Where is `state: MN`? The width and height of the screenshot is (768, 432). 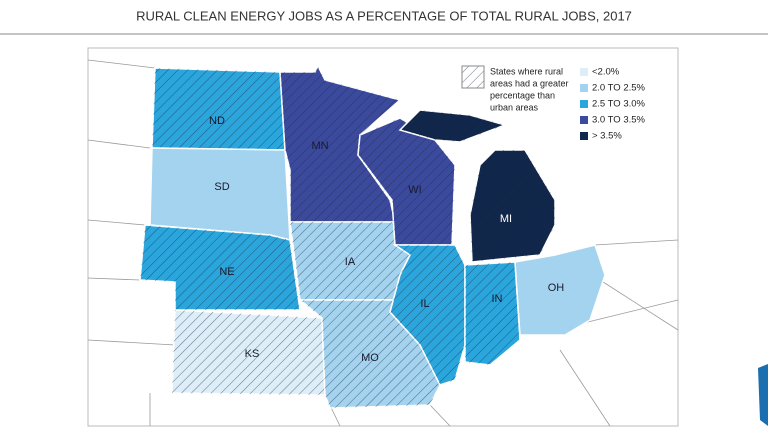 state: MN is located at coordinates (340, 143).